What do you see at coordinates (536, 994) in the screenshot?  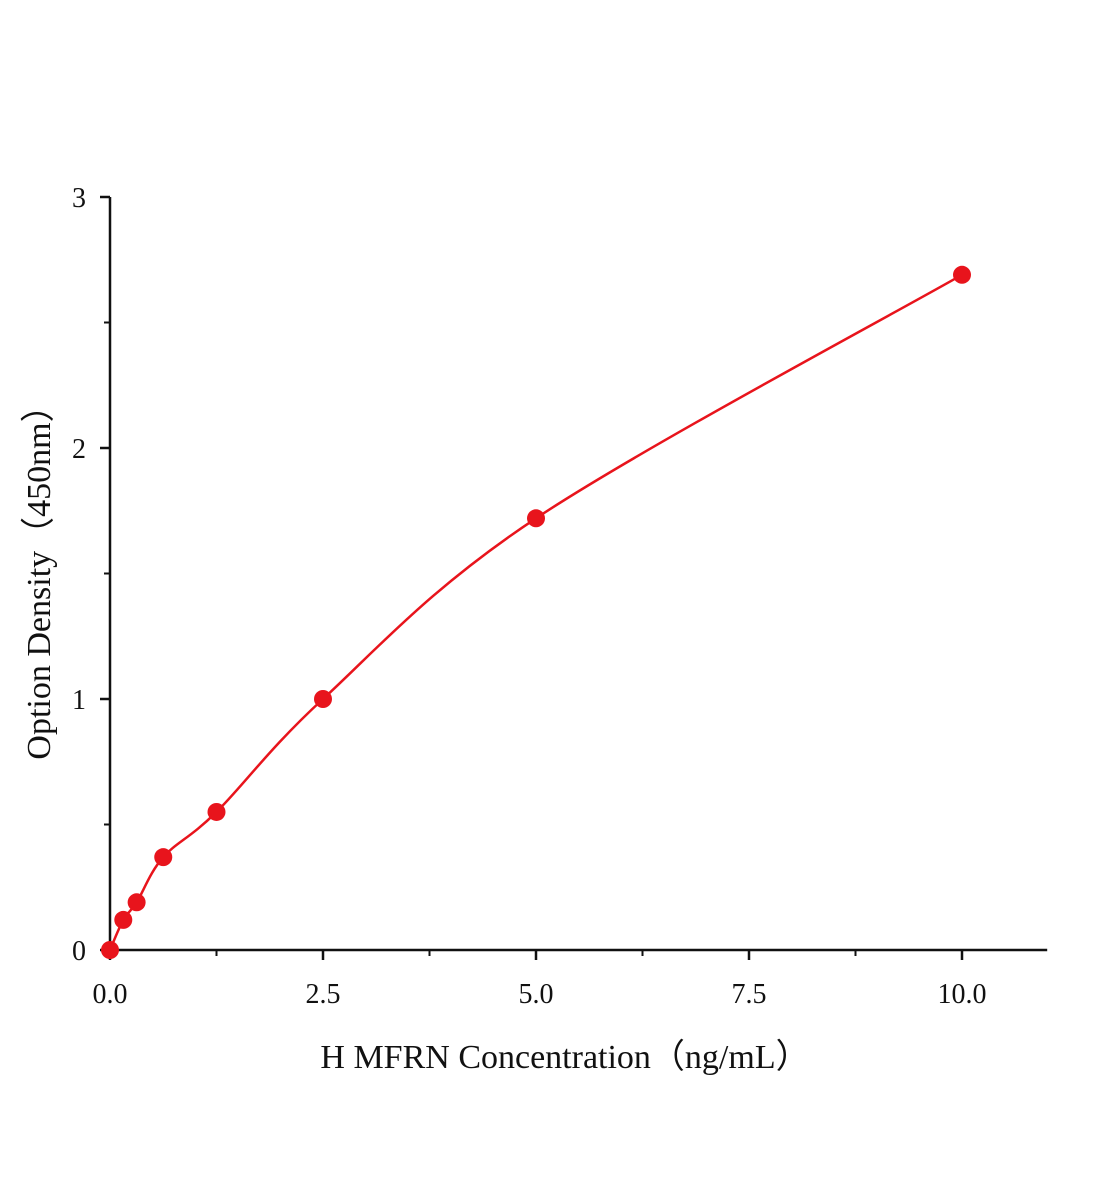 I see `x-tick-label: 5.0` at bounding box center [536, 994].